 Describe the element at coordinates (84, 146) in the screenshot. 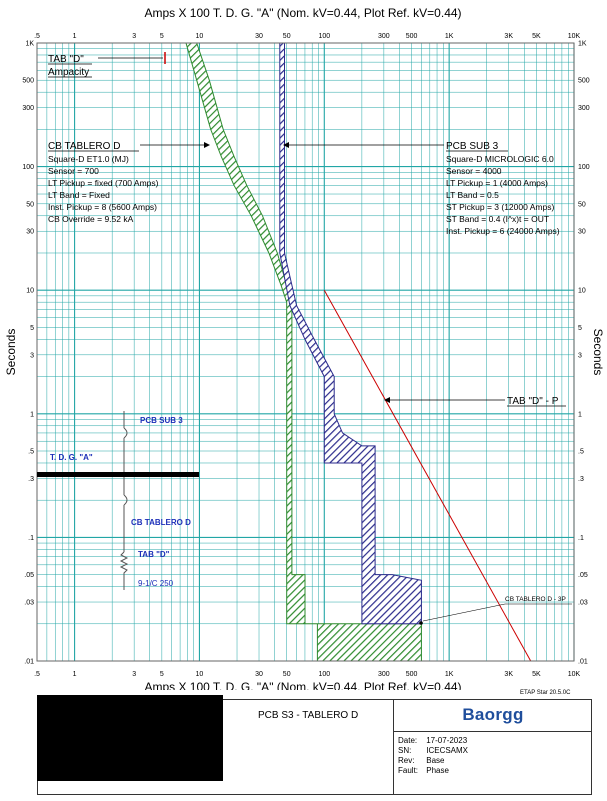

I see `cb-tablero-title: CB TABLERO D` at that location.